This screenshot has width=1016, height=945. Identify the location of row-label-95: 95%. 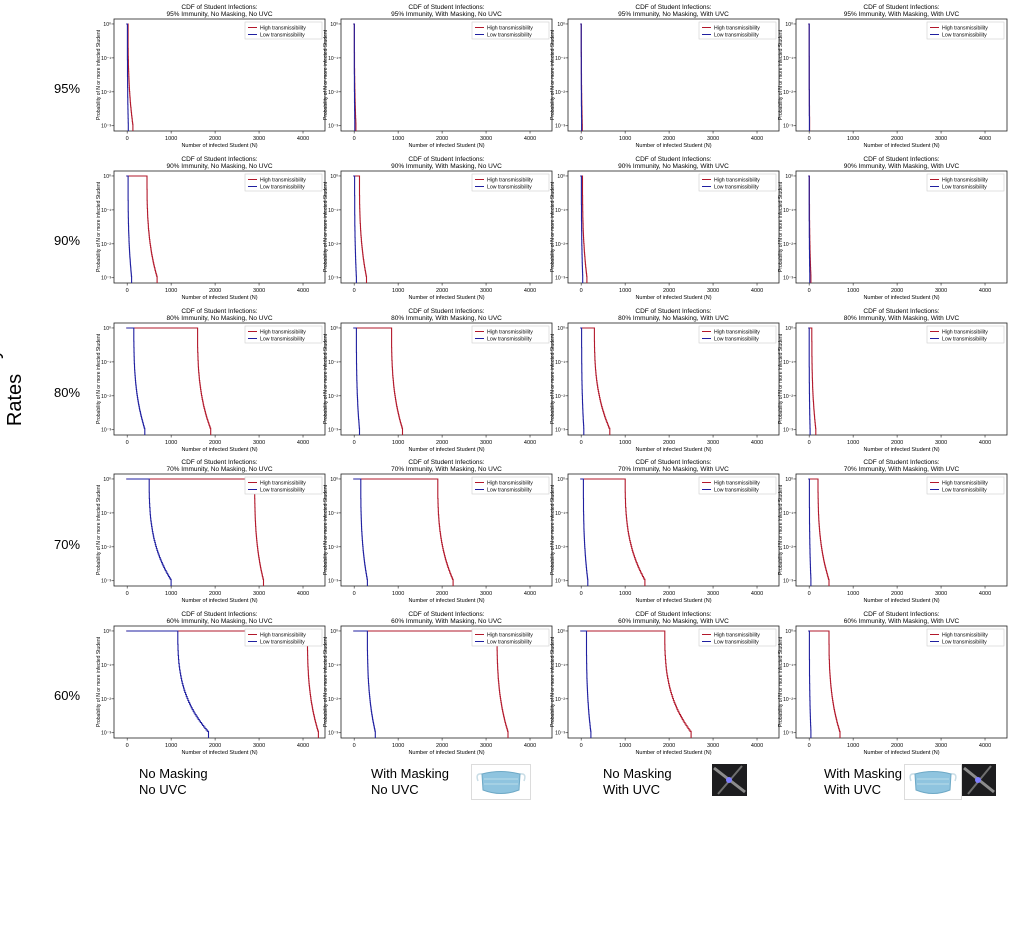
(67, 88).